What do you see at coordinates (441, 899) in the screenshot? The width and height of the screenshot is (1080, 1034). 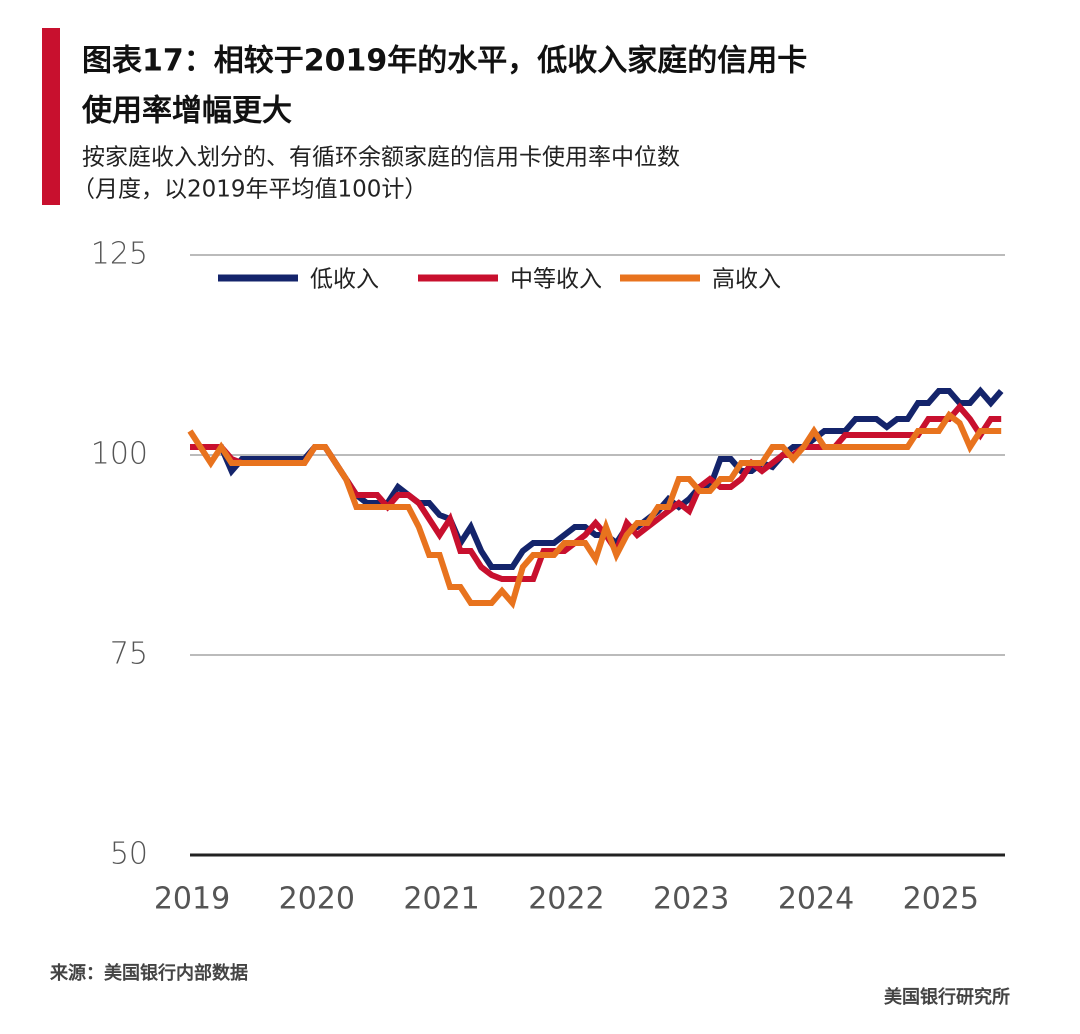 I see `x-tick-label: 2021` at bounding box center [441, 899].